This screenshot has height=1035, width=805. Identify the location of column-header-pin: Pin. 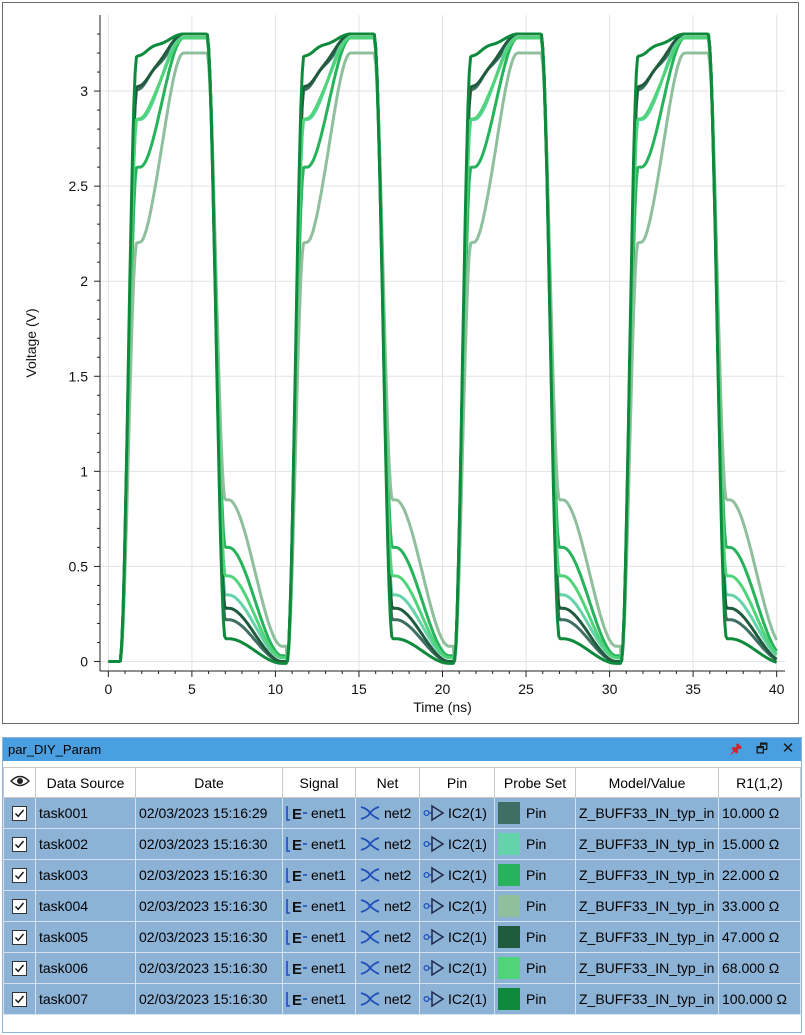
(457, 782).